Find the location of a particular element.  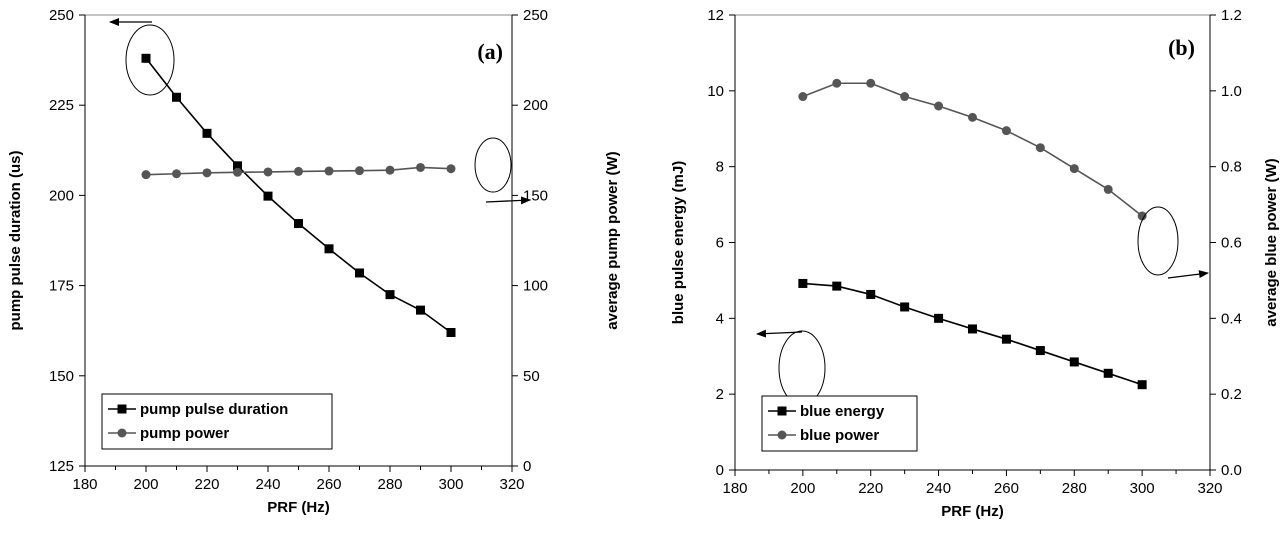

left-y-axis-label: blue pulse energy (mJ) is located at coordinates (678, 242).